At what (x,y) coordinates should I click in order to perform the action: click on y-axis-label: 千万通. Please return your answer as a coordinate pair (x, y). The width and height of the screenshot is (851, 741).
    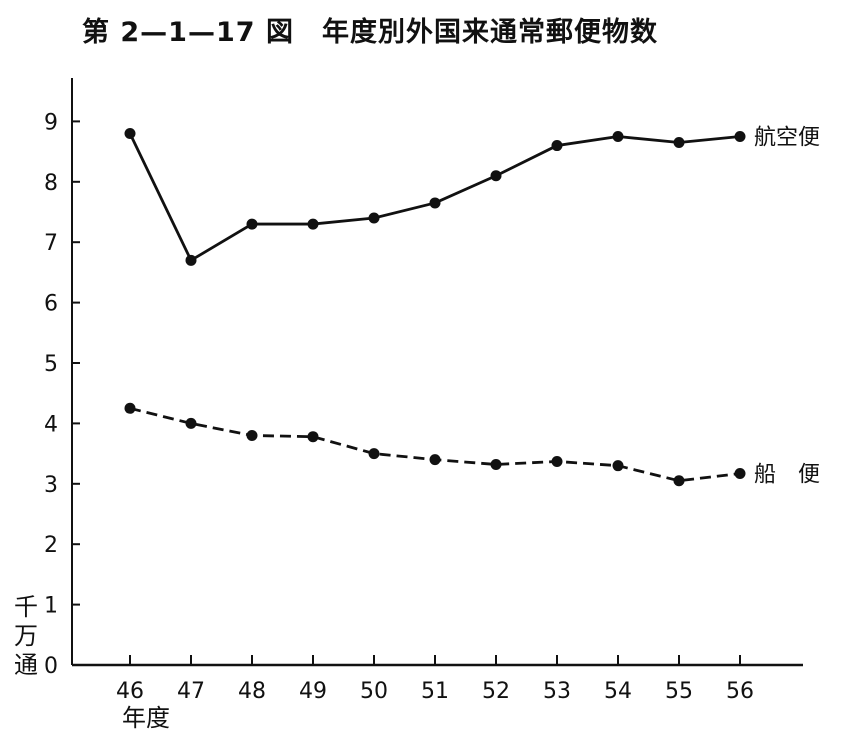
    Looking at the image, I should click on (26, 636).